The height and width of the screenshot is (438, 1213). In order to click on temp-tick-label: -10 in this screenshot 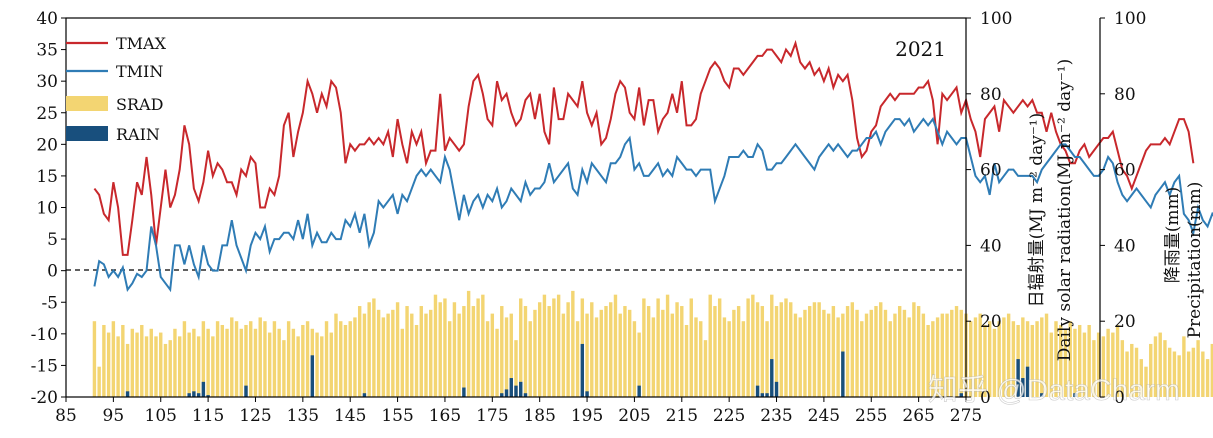, I will do `click(44, 335)`.